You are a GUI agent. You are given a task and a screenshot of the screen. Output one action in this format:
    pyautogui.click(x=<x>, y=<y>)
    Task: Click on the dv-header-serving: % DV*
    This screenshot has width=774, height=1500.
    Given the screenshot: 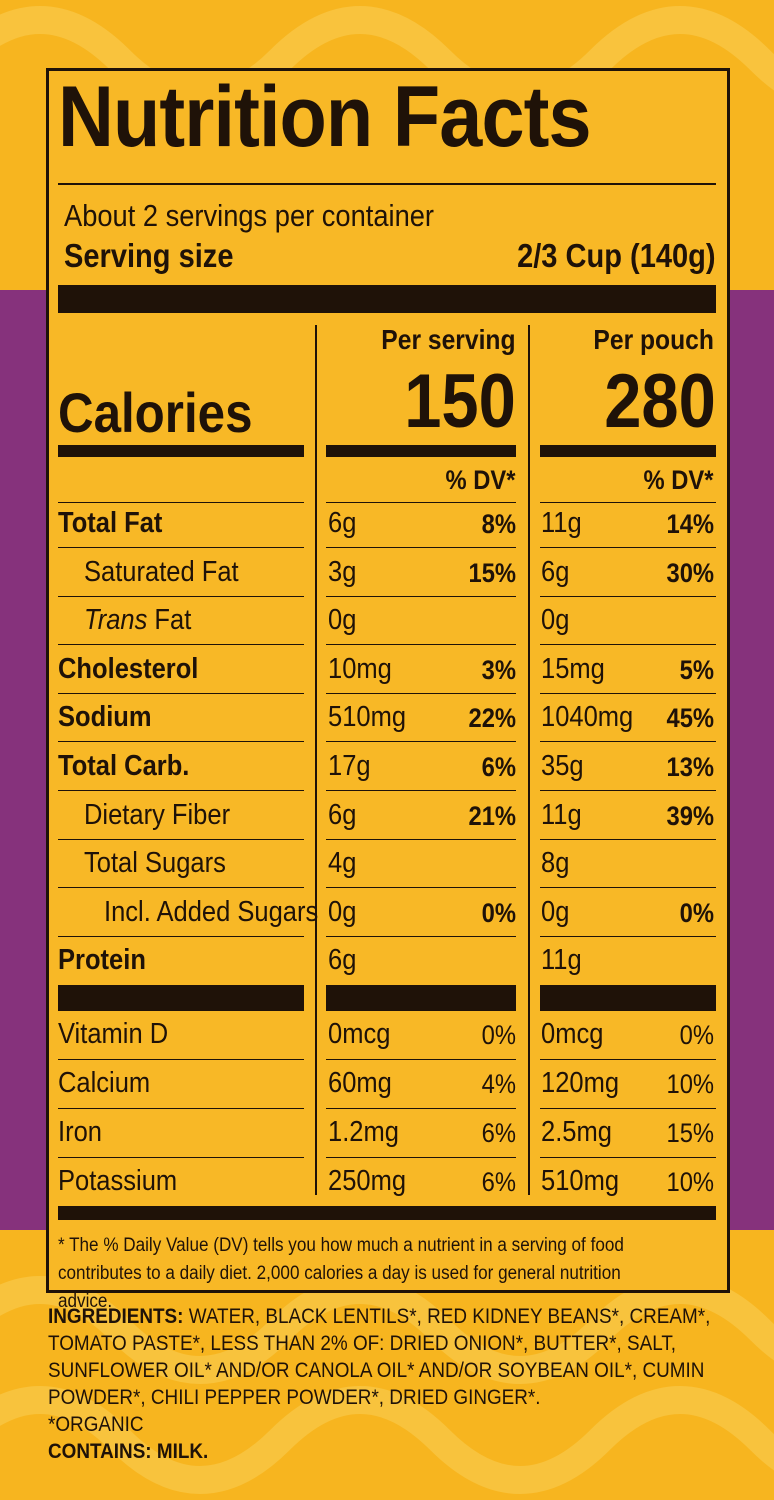 What is the action you would take?
    pyautogui.click(x=481, y=480)
    